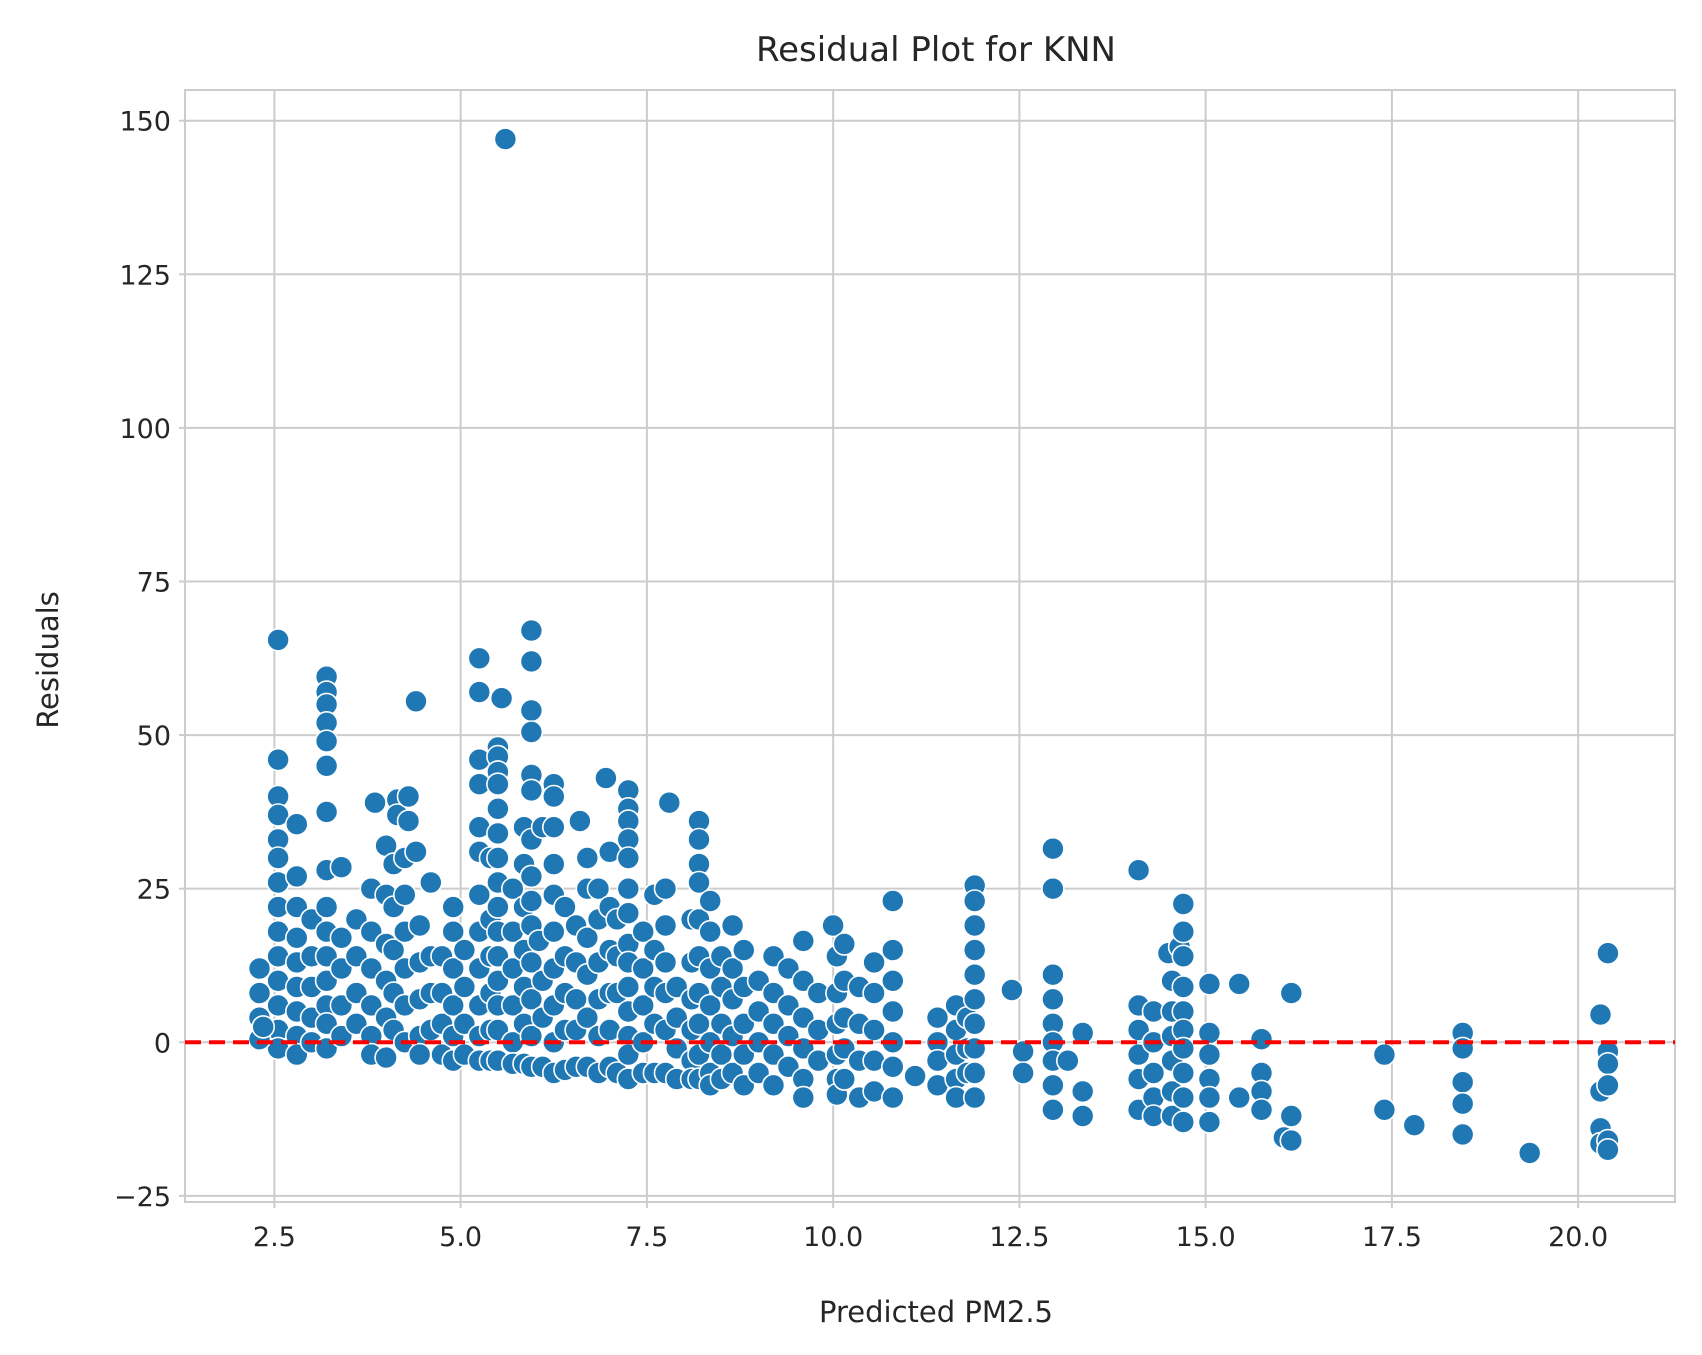 The image size is (1702, 1355). What do you see at coordinates (646, 1237) in the screenshot?
I see `x-tick-label: 7.5` at bounding box center [646, 1237].